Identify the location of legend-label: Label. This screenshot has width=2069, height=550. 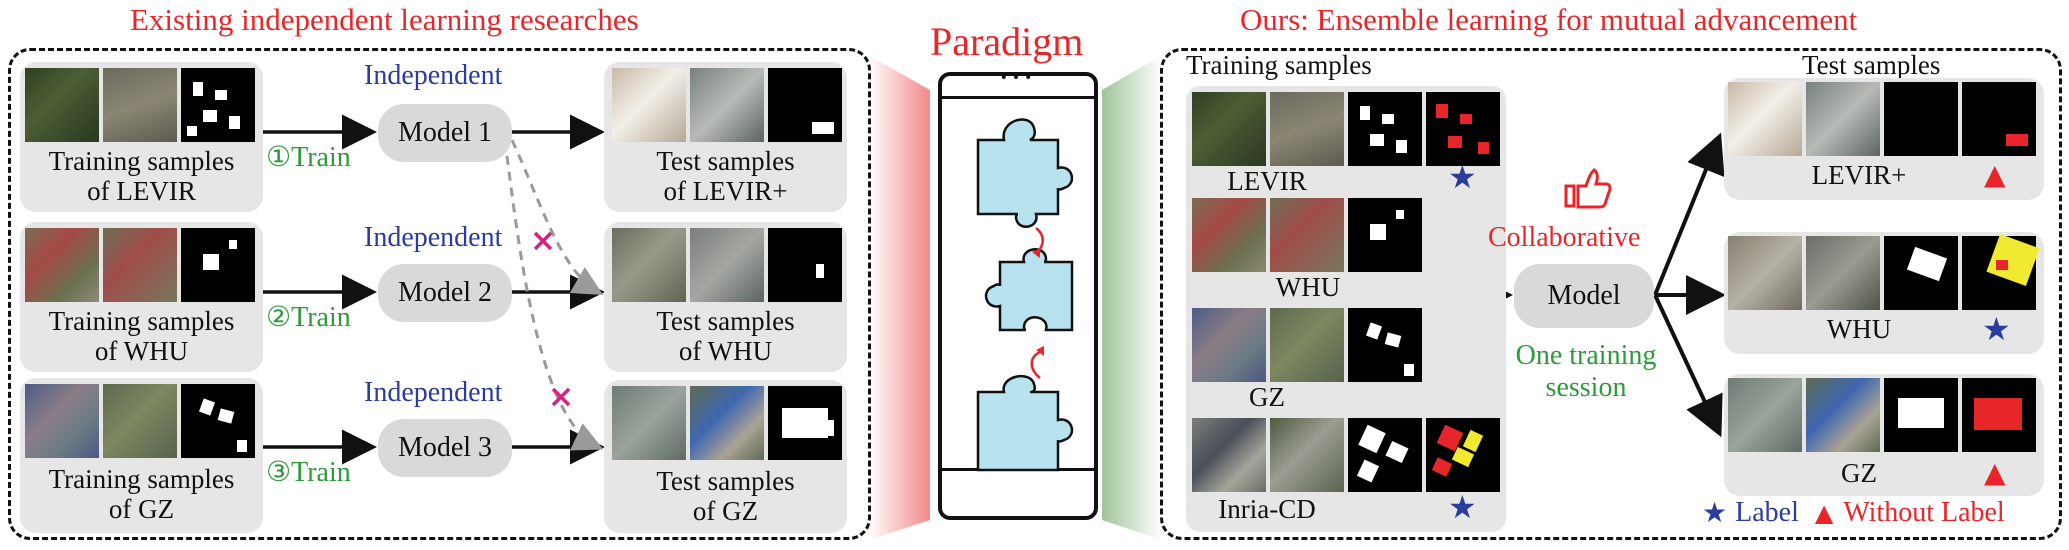
(1767, 512).